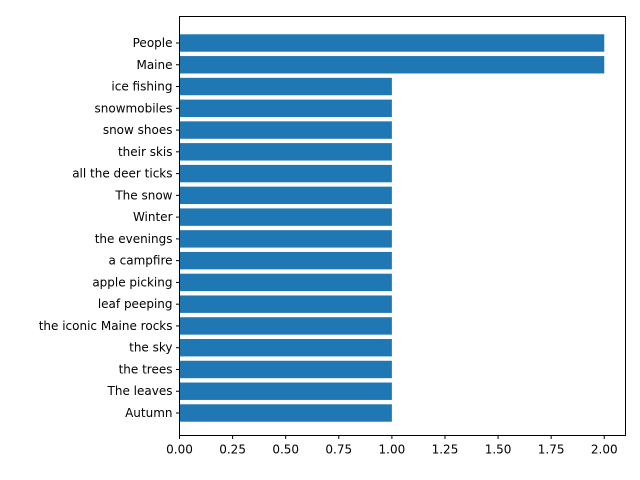  Describe the element at coordinates (122, 174) in the screenshot. I see `y-tick-label: all the deer ticks` at that location.